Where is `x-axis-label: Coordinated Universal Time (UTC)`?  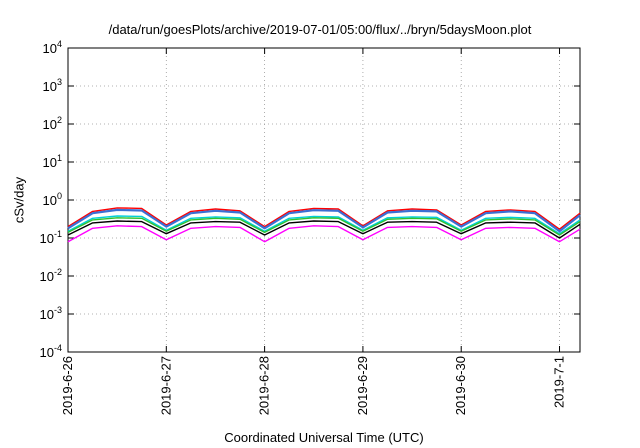
x-axis-label: Coordinated Universal Time (UTC) is located at coordinates (324, 437).